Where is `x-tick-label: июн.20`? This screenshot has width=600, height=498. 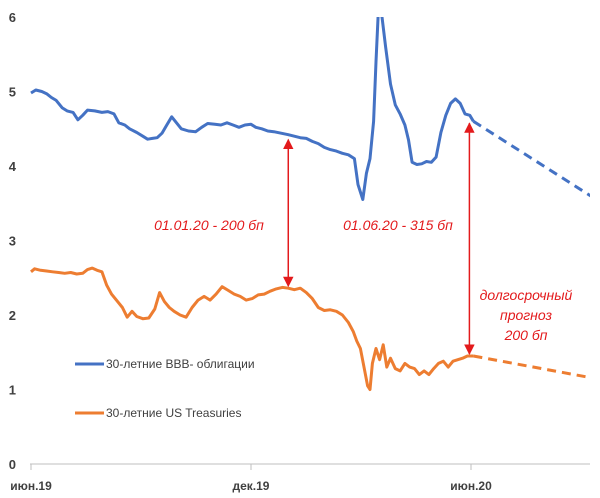 x-tick-label: июн.20 is located at coordinates (471, 486).